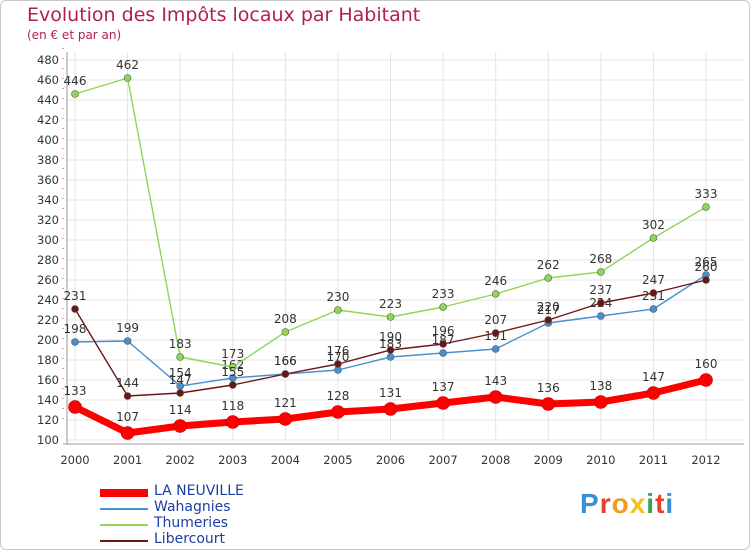  What do you see at coordinates (390, 304) in the screenshot?
I see `data-label: 223` at bounding box center [390, 304].